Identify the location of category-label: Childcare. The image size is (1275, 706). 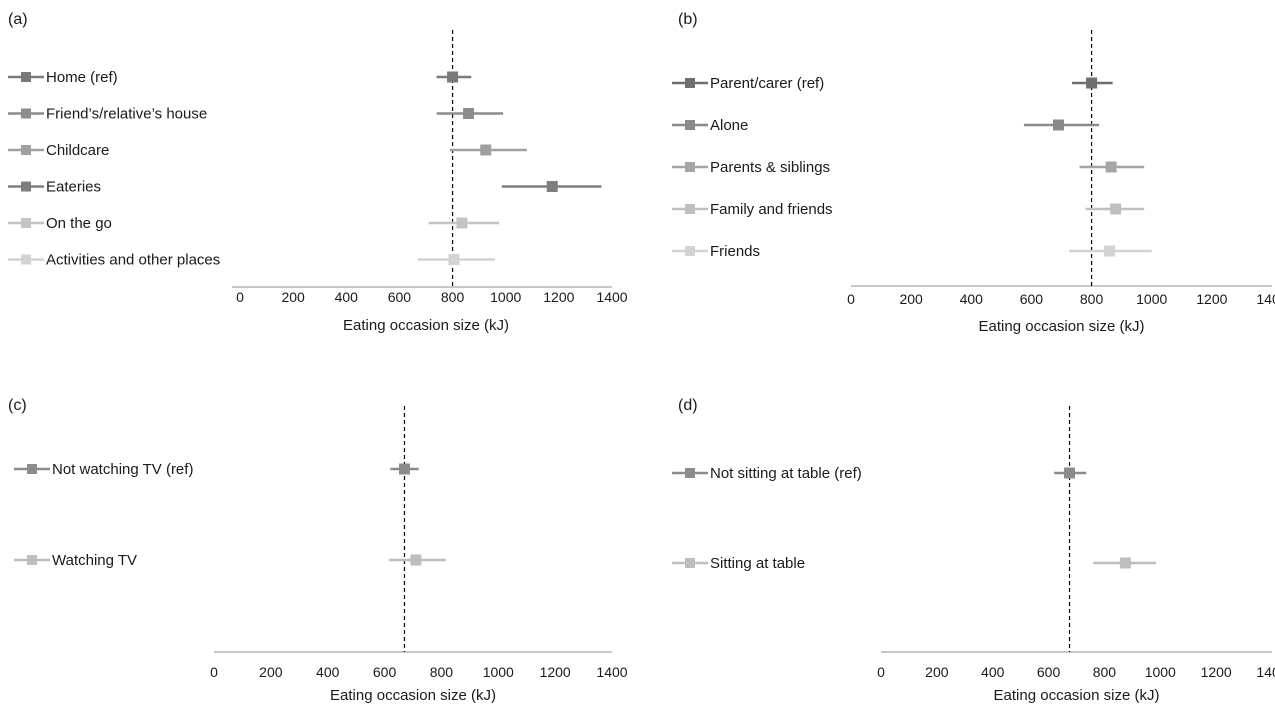
(77, 150).